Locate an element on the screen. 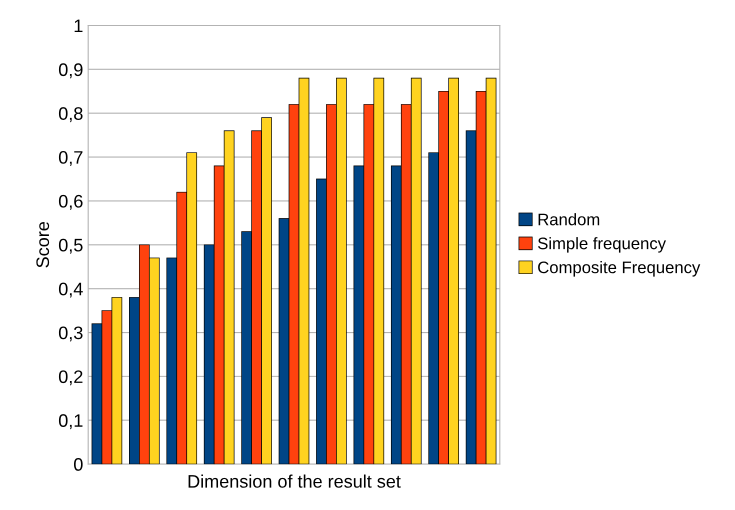 Image resolution: width=735 pixels, height=510 pixels. y-tick-label: 0,7 is located at coordinates (70, 158).